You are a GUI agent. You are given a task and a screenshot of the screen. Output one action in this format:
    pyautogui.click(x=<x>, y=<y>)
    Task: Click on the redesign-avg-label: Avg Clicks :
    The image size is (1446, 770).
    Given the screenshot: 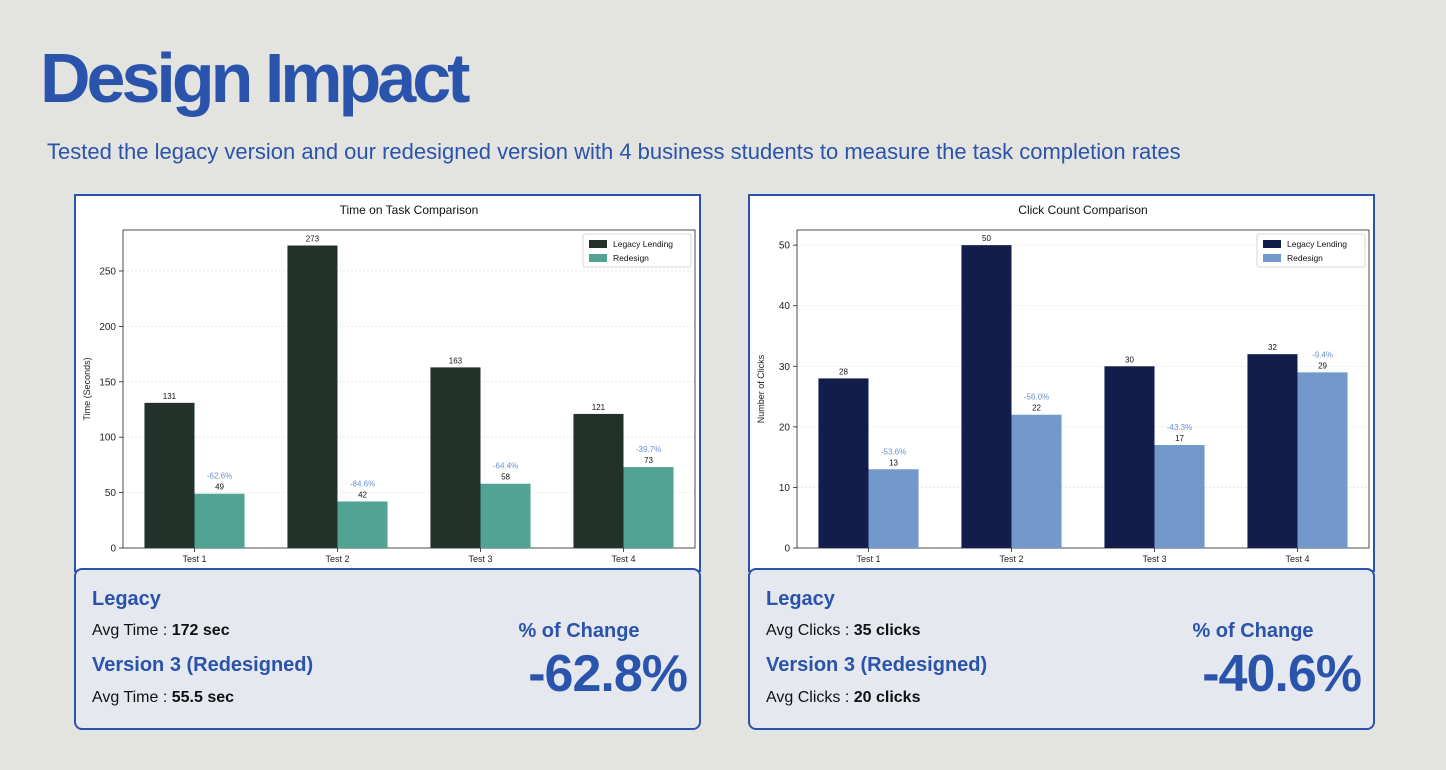 What is the action you would take?
    pyautogui.click(x=808, y=697)
    